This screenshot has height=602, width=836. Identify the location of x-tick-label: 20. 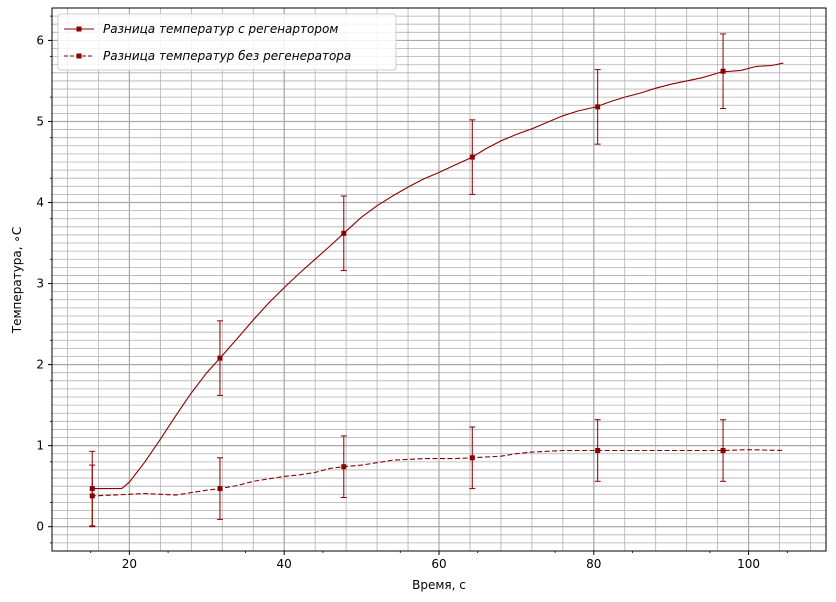
(129, 564).